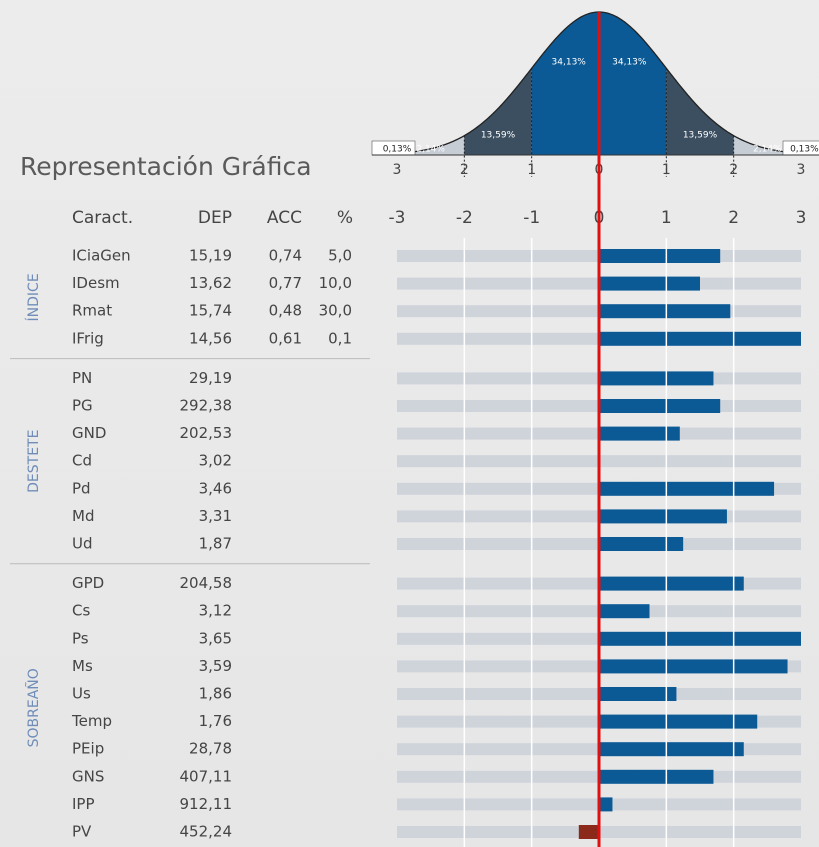 The width and height of the screenshot is (819, 847). Describe the element at coordinates (88, 583) in the screenshot. I see `row-name: GPD` at that location.